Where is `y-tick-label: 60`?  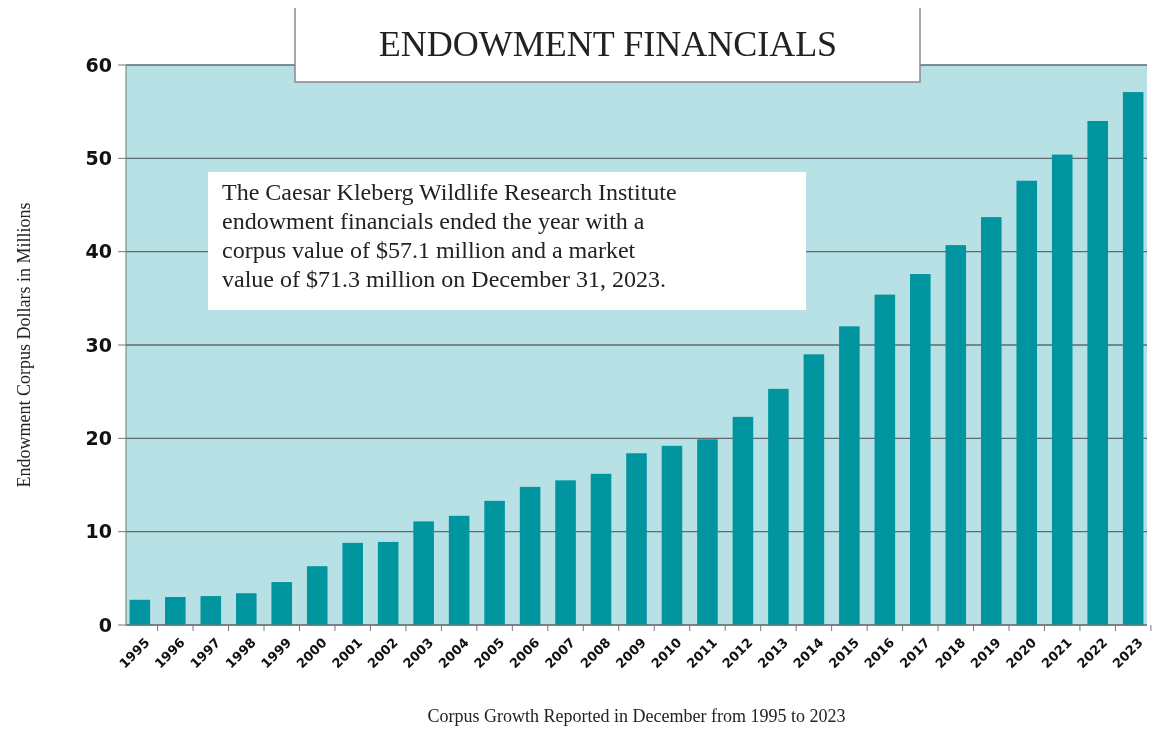
y-tick-label: 60 is located at coordinates (98, 64).